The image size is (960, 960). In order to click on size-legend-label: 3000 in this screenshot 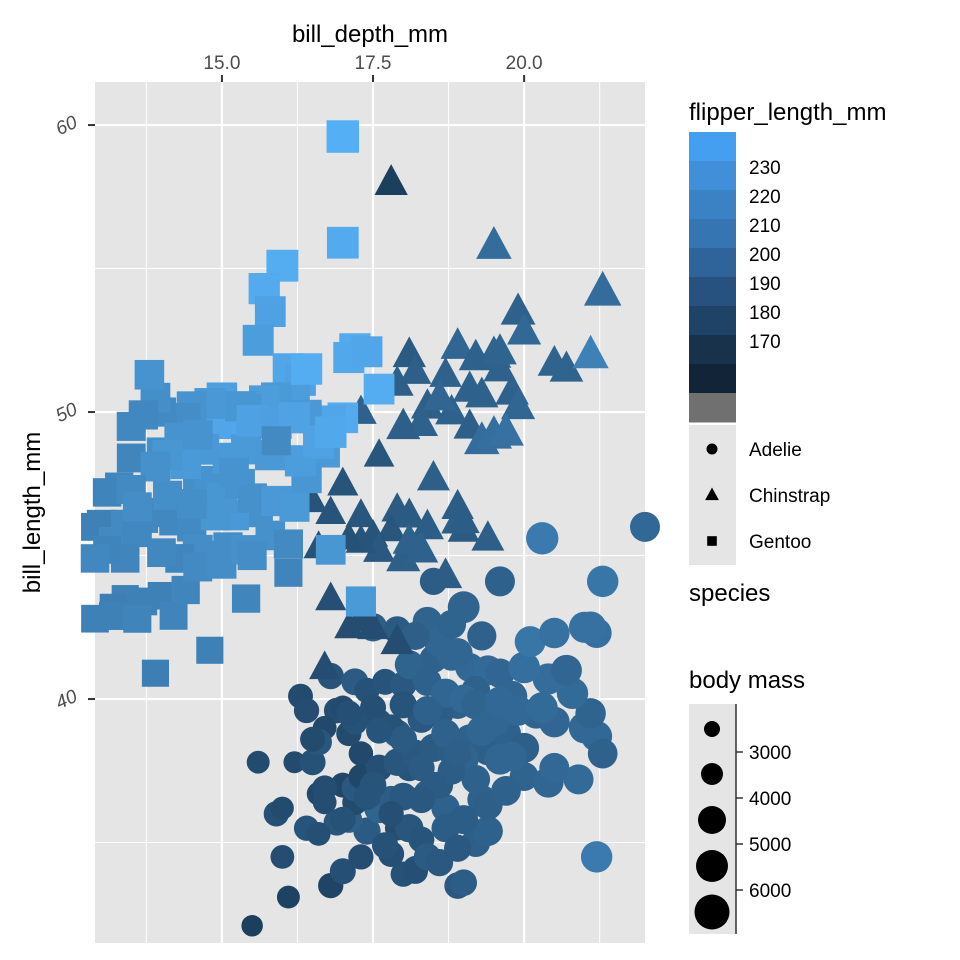, I will do `click(770, 753)`.